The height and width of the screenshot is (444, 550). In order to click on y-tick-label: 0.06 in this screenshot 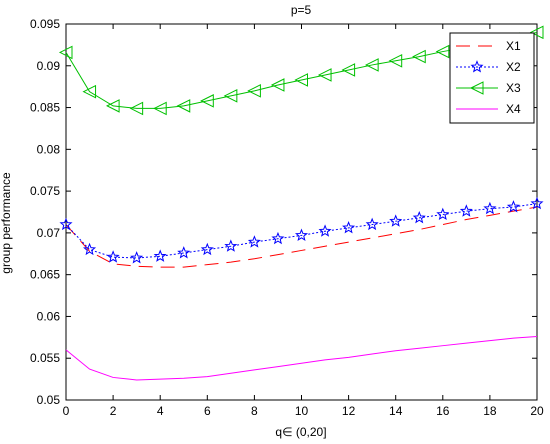, I will do `click(49, 316)`.